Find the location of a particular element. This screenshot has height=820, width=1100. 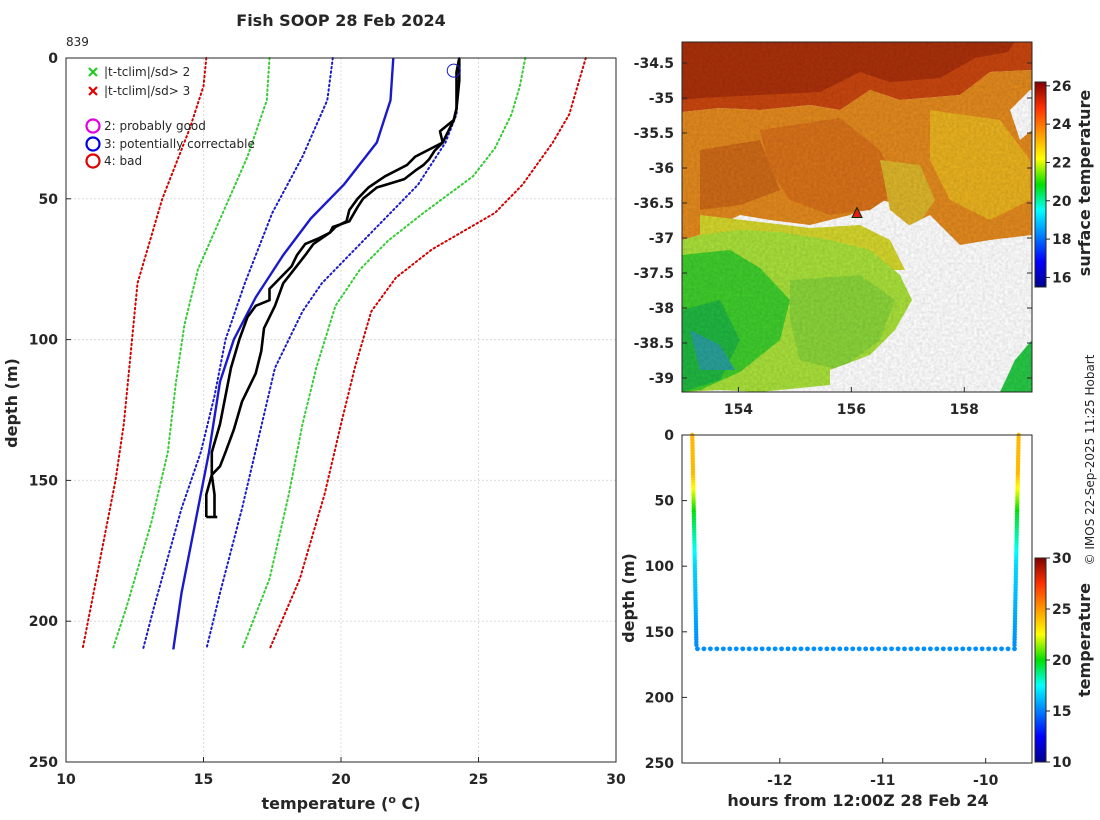

series-line-clim-minus-2sd is located at coordinates (191, 354).